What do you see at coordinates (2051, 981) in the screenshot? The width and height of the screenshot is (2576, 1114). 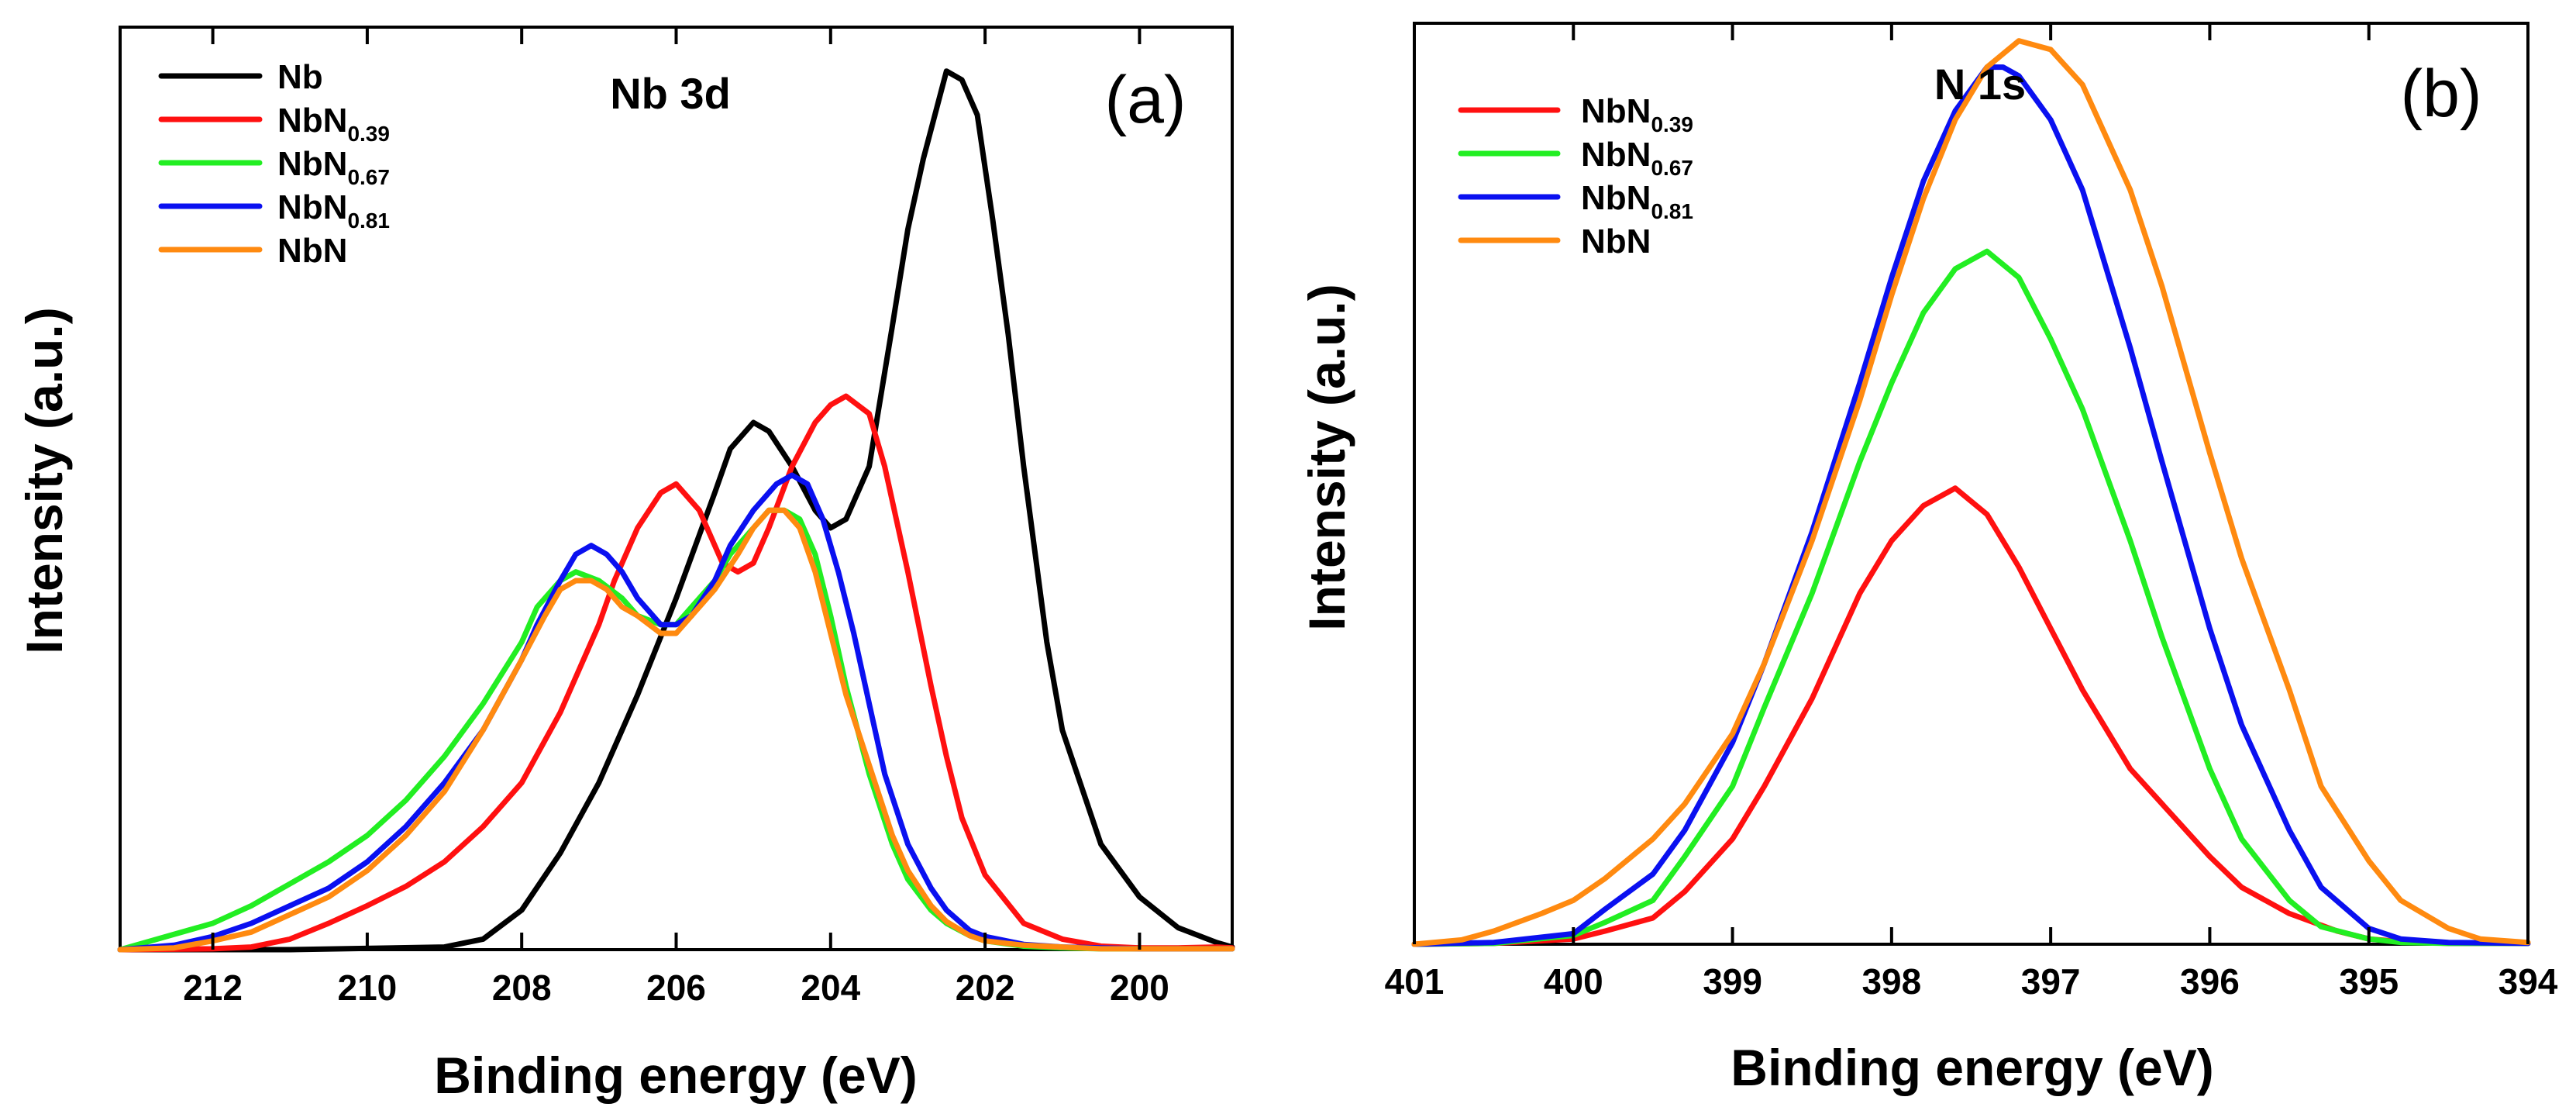 I see `x-tick-label: 397` at bounding box center [2051, 981].